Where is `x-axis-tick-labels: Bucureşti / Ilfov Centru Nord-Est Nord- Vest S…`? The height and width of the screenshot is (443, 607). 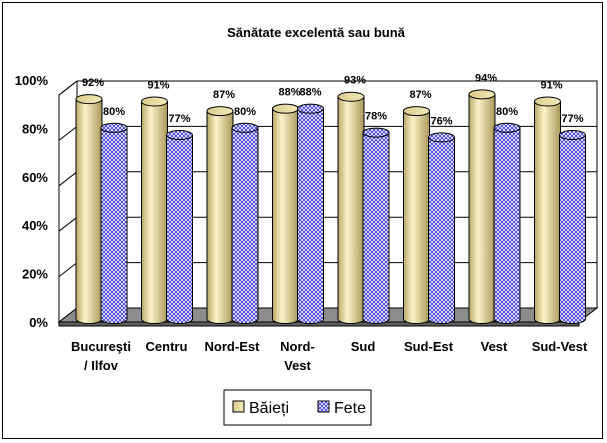
x-axis-tick-labels: Bucureşti / Ilfov Centru Nord-Est Nord- Vest S… is located at coordinates (329, 356).